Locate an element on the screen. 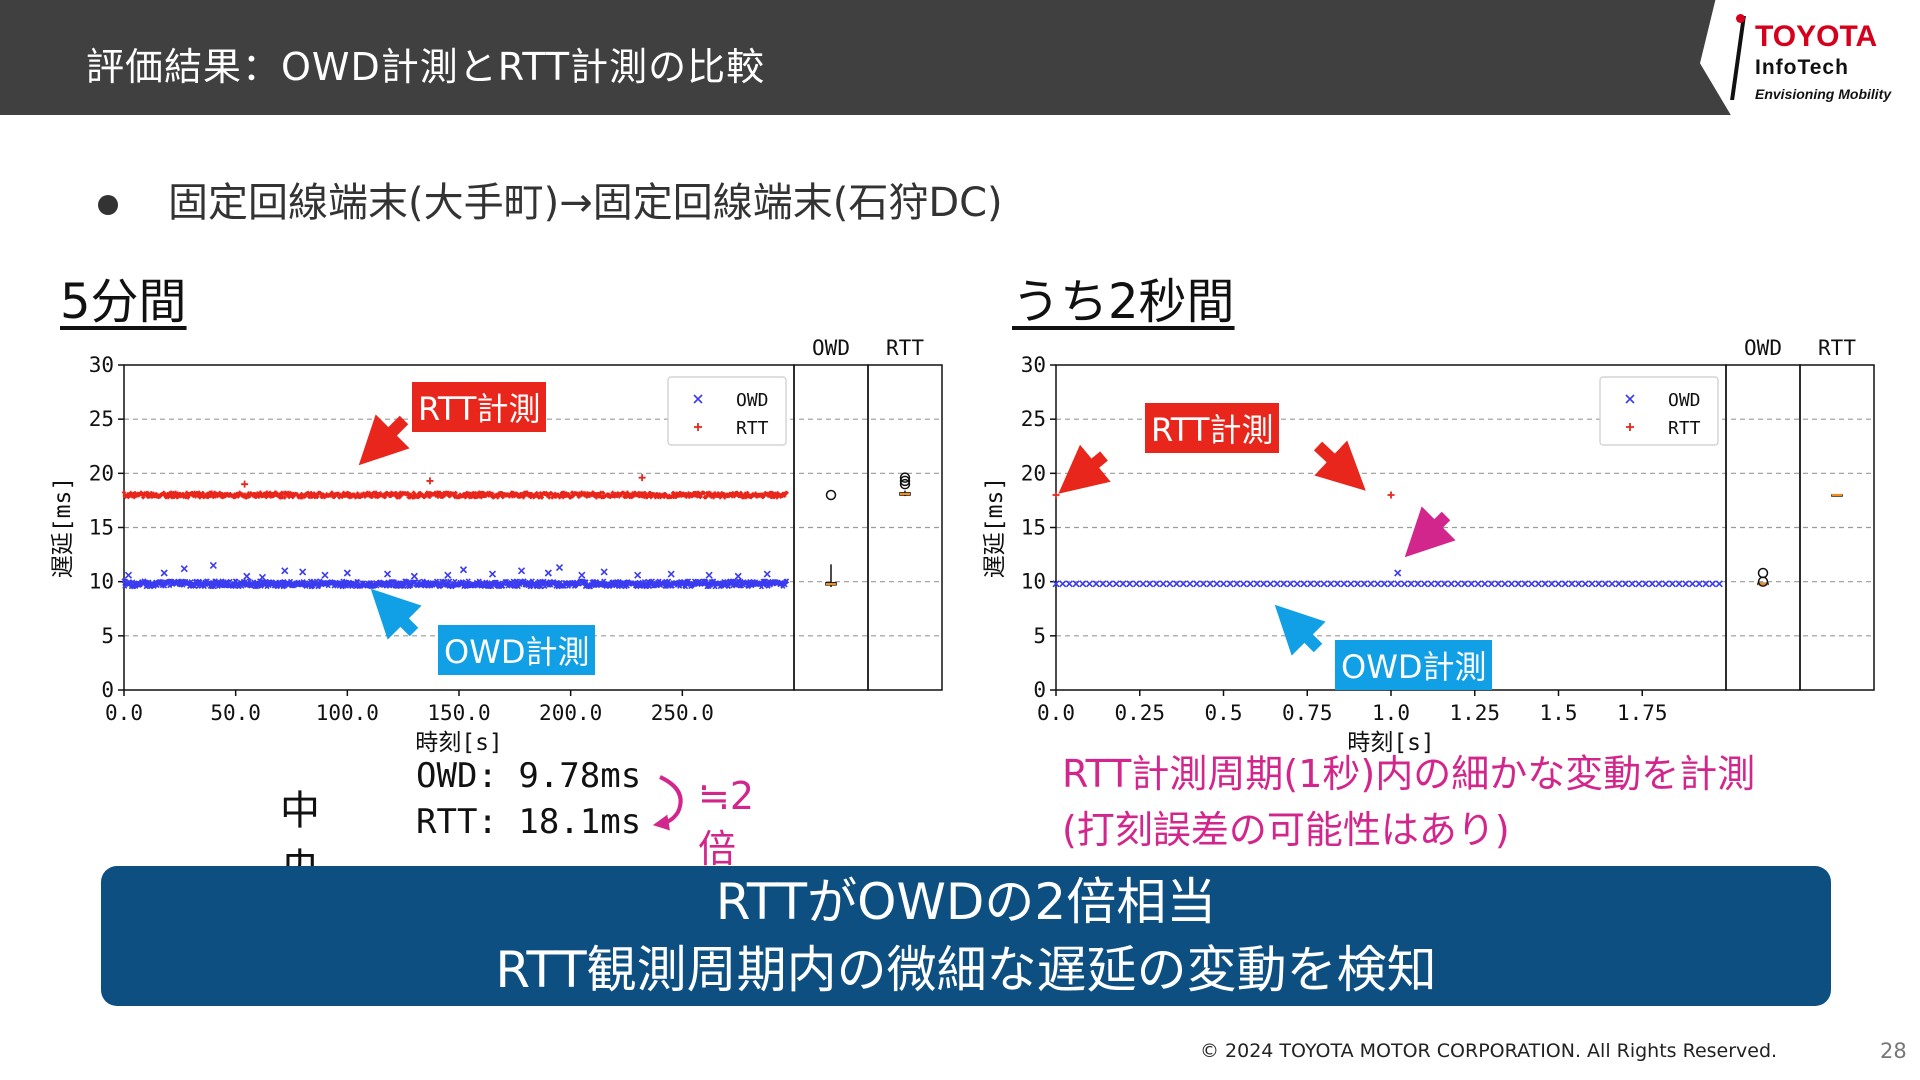 Image resolution: width=1920 pixels, height=1080 pixels. toyota-infotech-logo: TOYOTA InfoTech Envisioning Mobility is located at coordinates (1810, 57).